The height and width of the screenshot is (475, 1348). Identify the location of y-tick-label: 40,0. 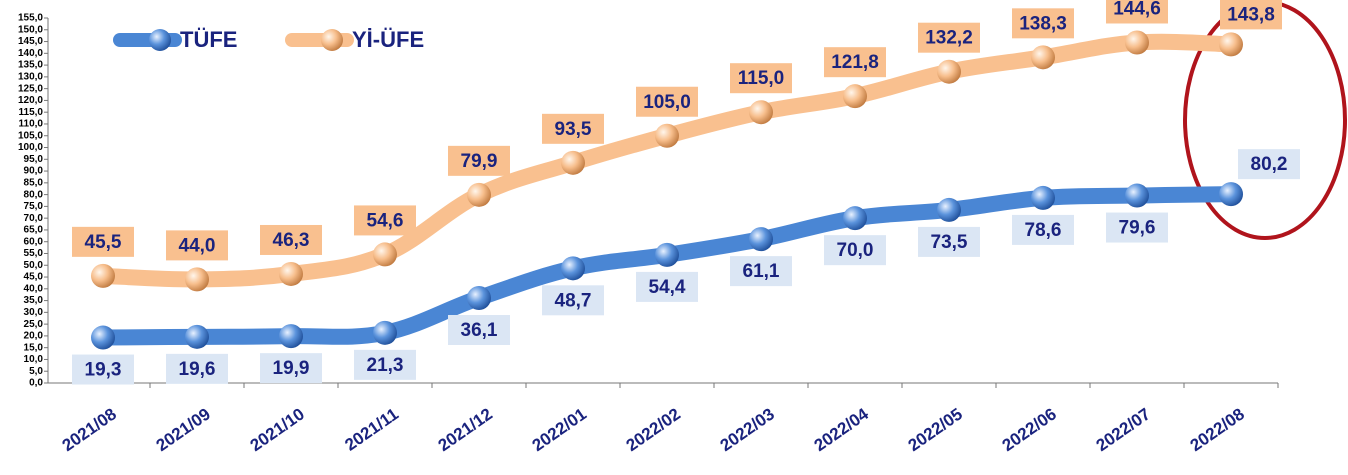
(34, 288).